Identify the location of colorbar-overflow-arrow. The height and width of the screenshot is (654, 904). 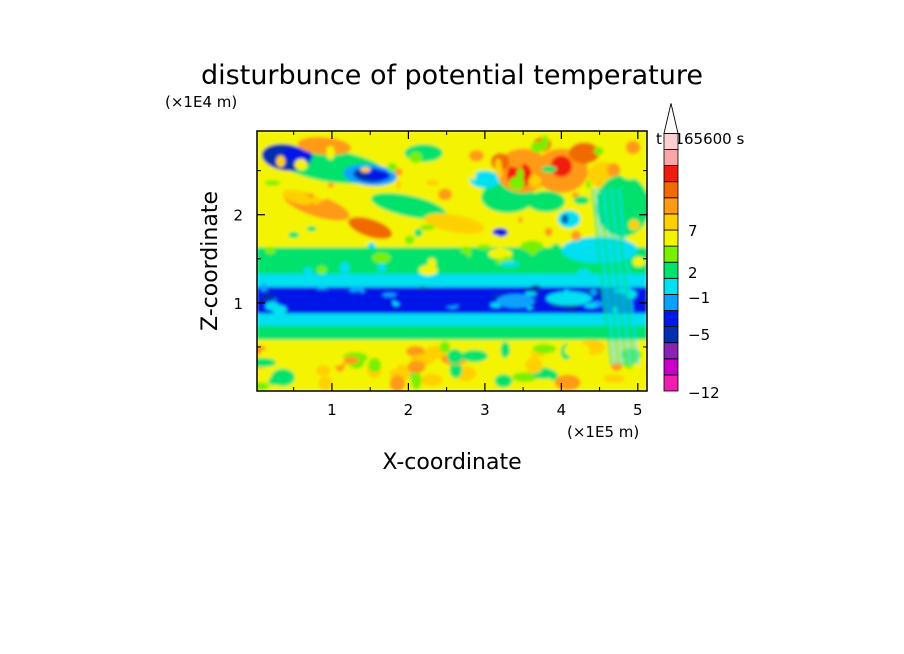
(671, 118).